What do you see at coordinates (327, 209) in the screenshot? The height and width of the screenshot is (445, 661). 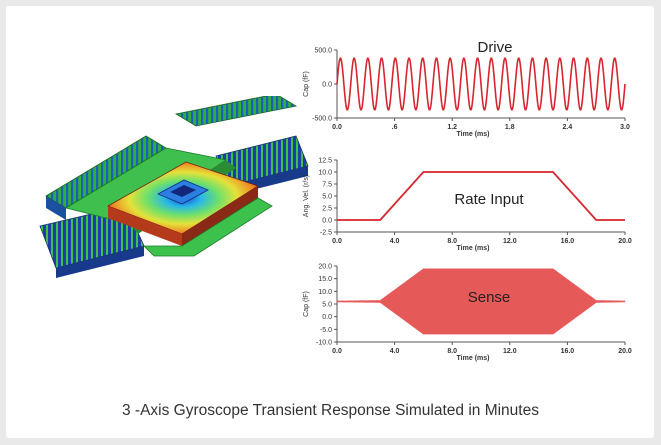 I see `y-tick-label: 2.5` at bounding box center [327, 209].